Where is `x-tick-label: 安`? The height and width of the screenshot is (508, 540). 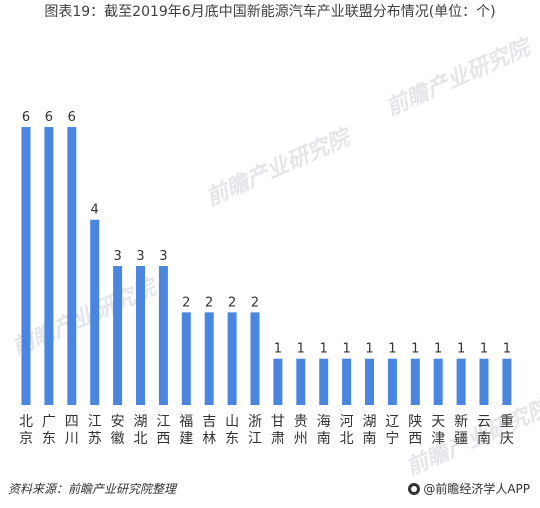 x-tick-label: 安 is located at coordinates (118, 422).